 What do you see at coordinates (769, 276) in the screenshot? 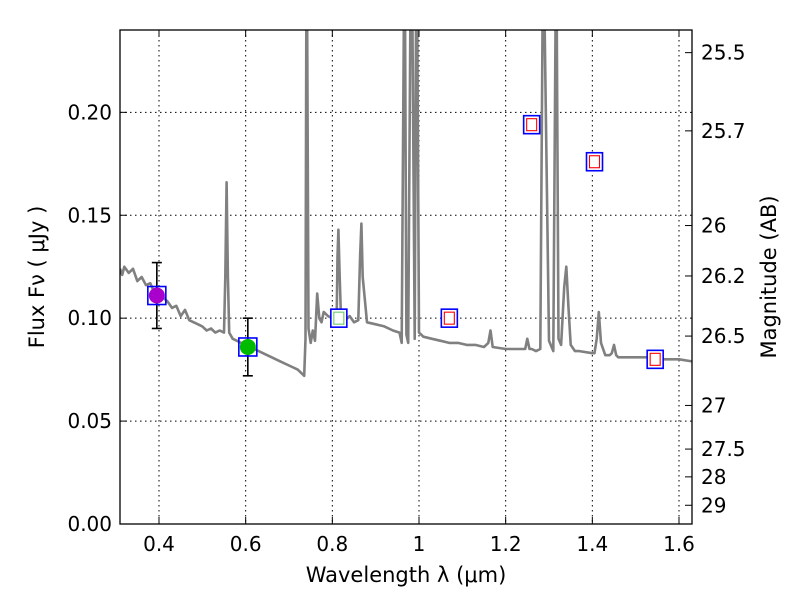
I see `y2-axis-title: Magnitude (AB)` at bounding box center [769, 276].